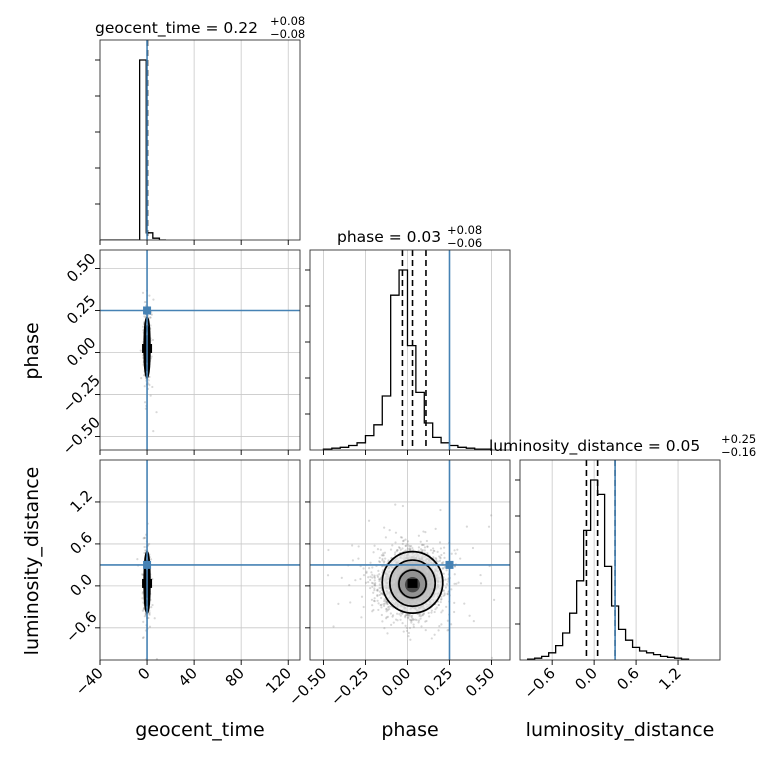 This screenshot has height=760, width=760. I want to click on scatter-phase-vs-geocent-time-yticklabel-0: −0.50, so click(81, 435).